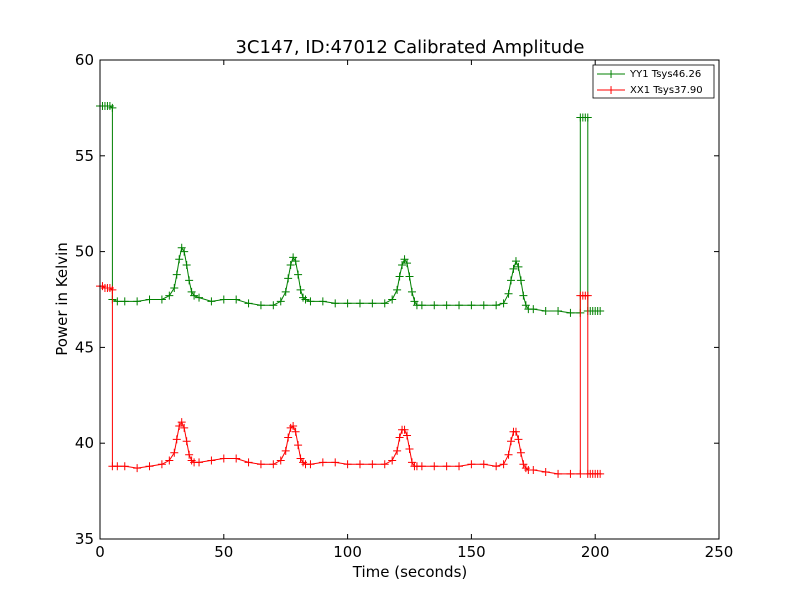 The height and width of the screenshot is (600, 800). Describe the element at coordinates (611, 74) in the screenshot. I see `legend-marker-yy1: +` at that location.